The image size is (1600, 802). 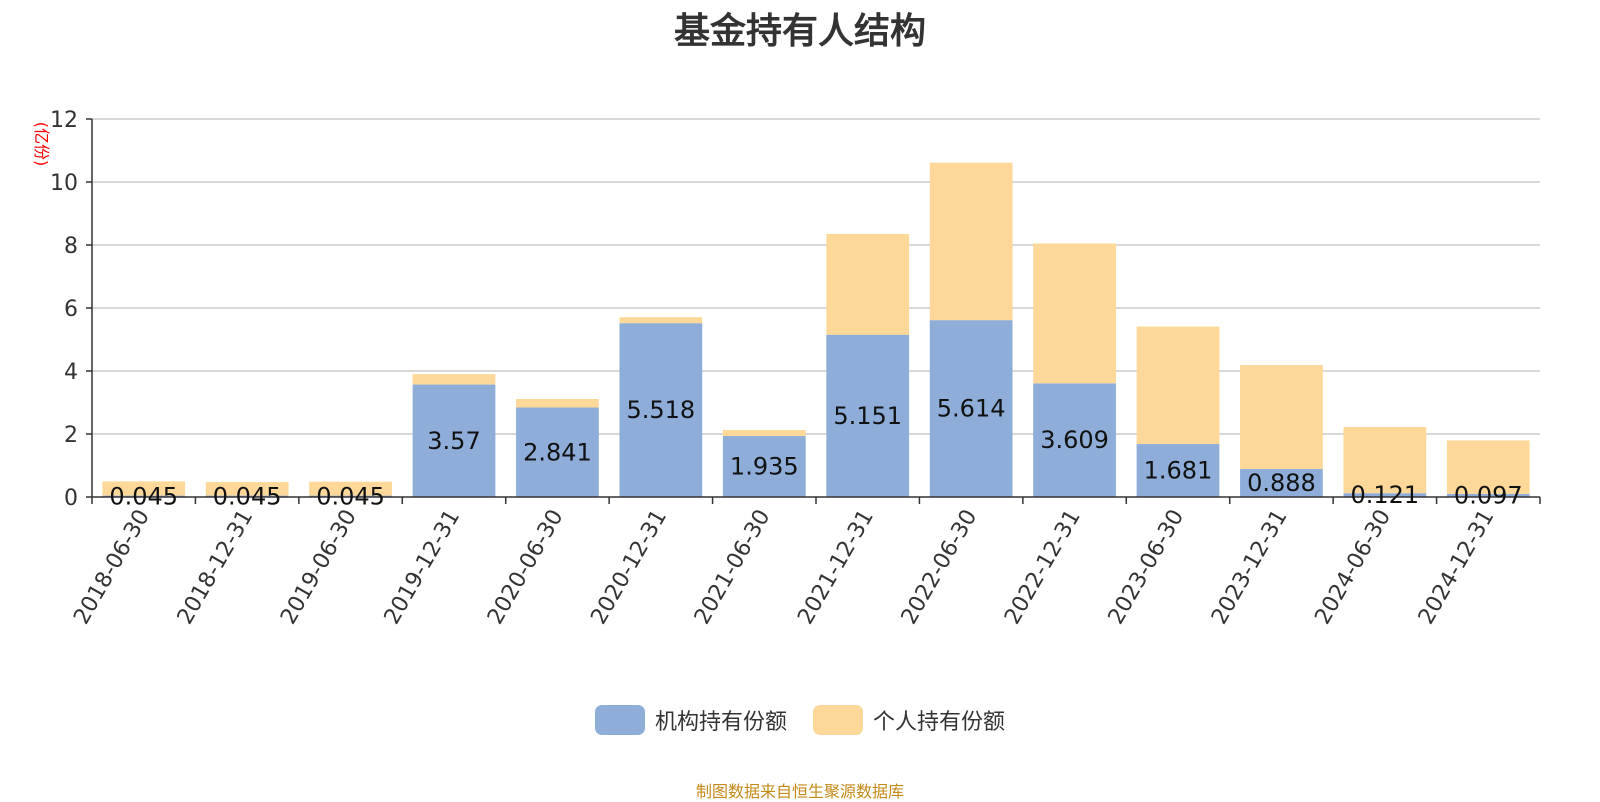 I want to click on legend: 机构持有份额 个人持有份额, so click(x=800, y=720).